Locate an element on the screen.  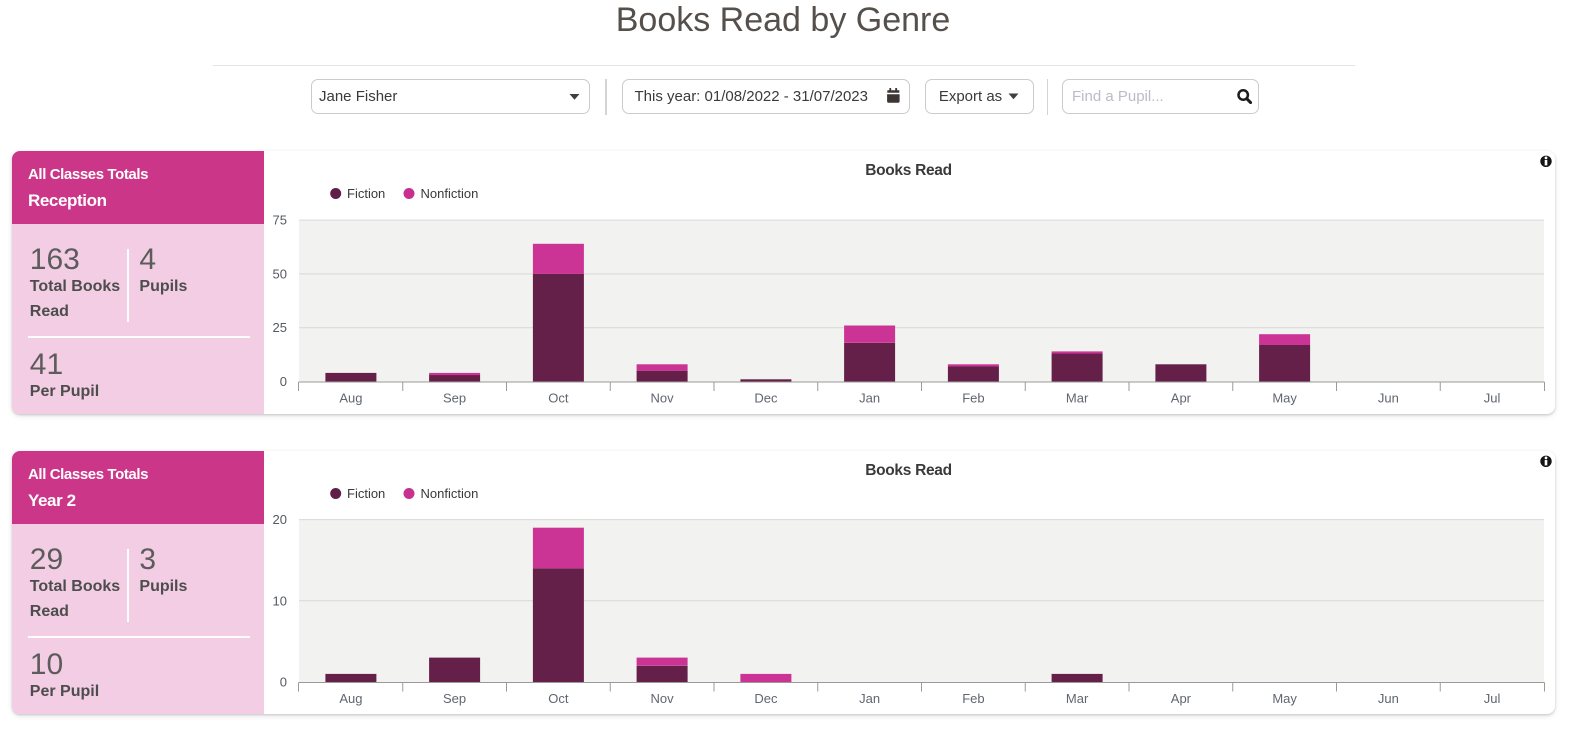
svg-text: 50 is located at coordinates (280, 273).